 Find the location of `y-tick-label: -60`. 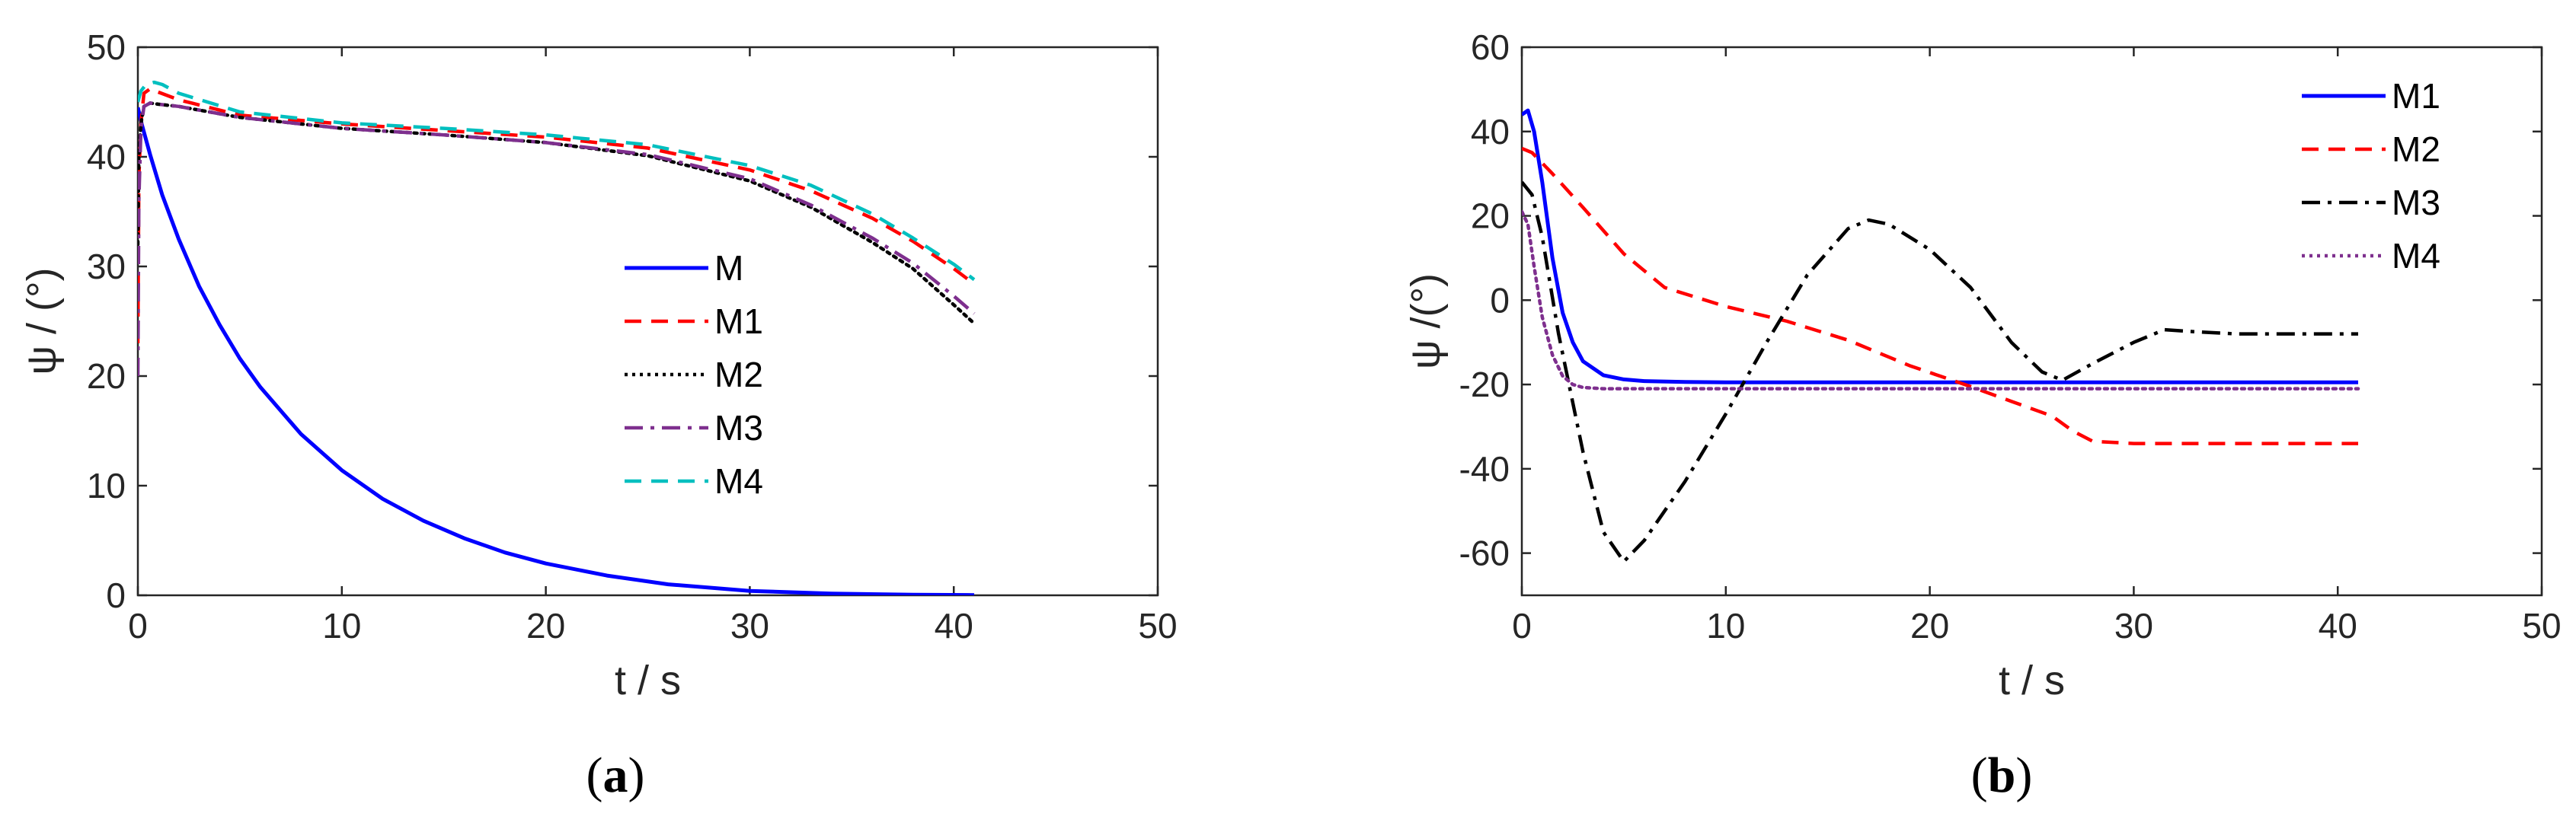

y-tick-label: -60 is located at coordinates (1485, 553).